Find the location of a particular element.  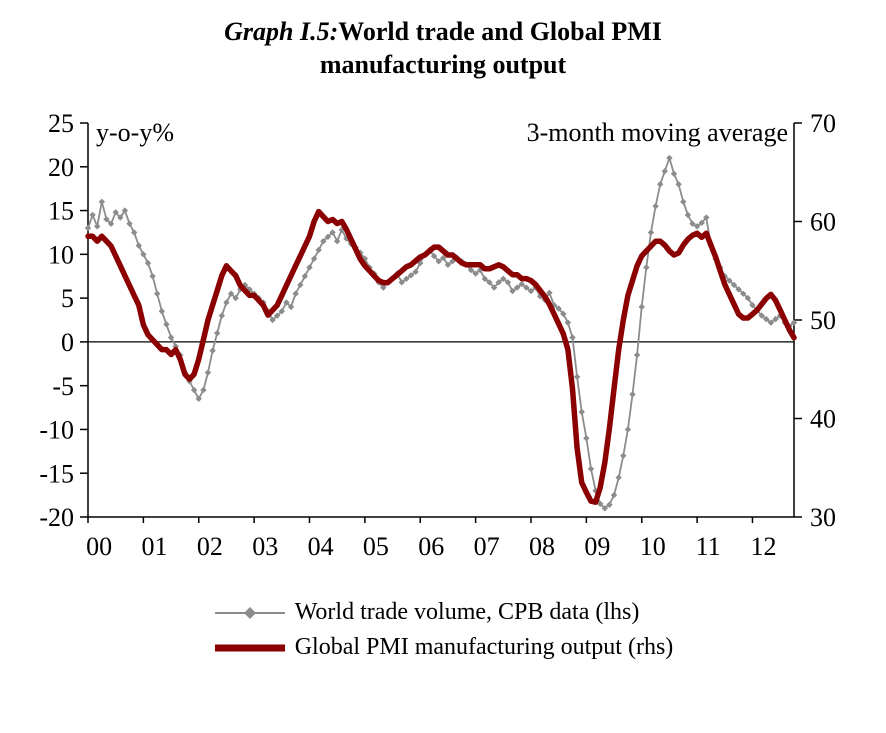

legend-item-pmi: Global PMI manufacturing output (rhs) is located at coordinates (443, 647).